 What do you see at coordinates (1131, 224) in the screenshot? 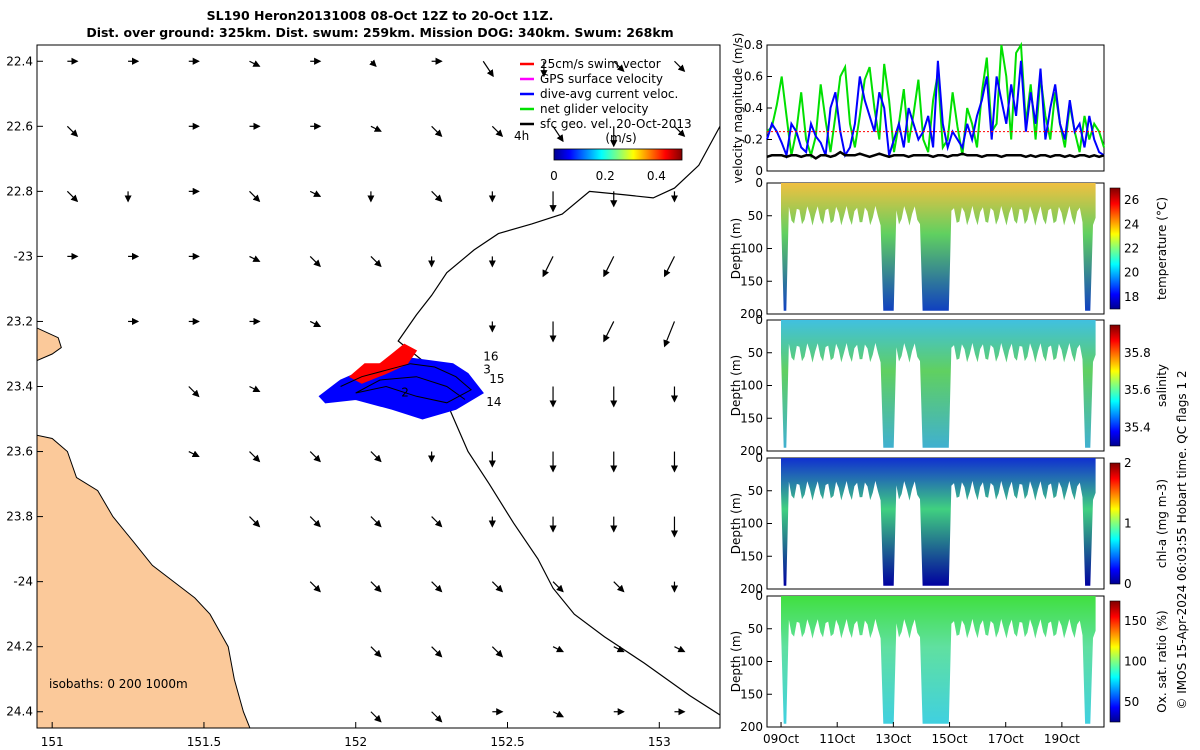
I see `section-colorbar-tick-label: 24` at bounding box center [1131, 224].